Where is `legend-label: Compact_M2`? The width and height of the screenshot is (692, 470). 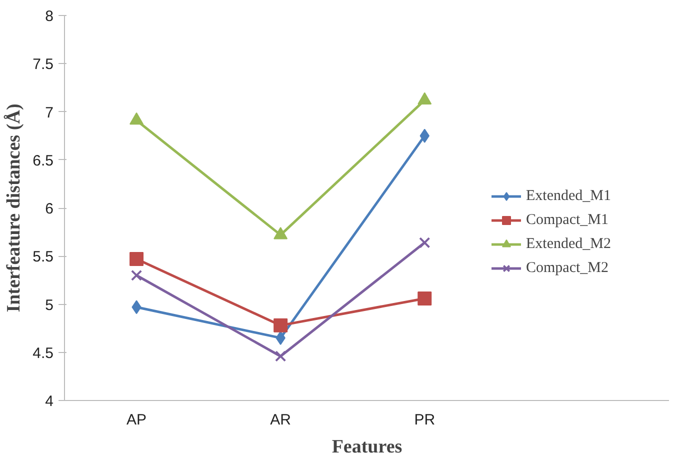
legend-label: Compact_M2 is located at coordinates (567, 268).